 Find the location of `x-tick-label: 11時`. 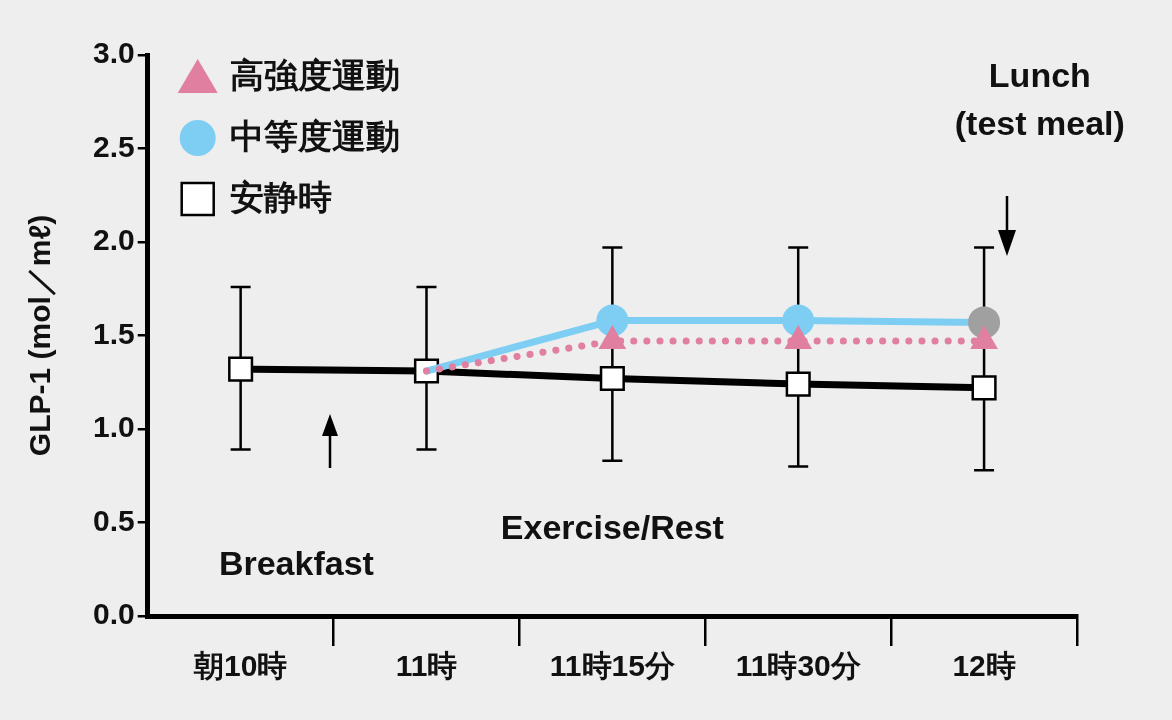

x-tick-label: 11時 is located at coordinates (426, 666).